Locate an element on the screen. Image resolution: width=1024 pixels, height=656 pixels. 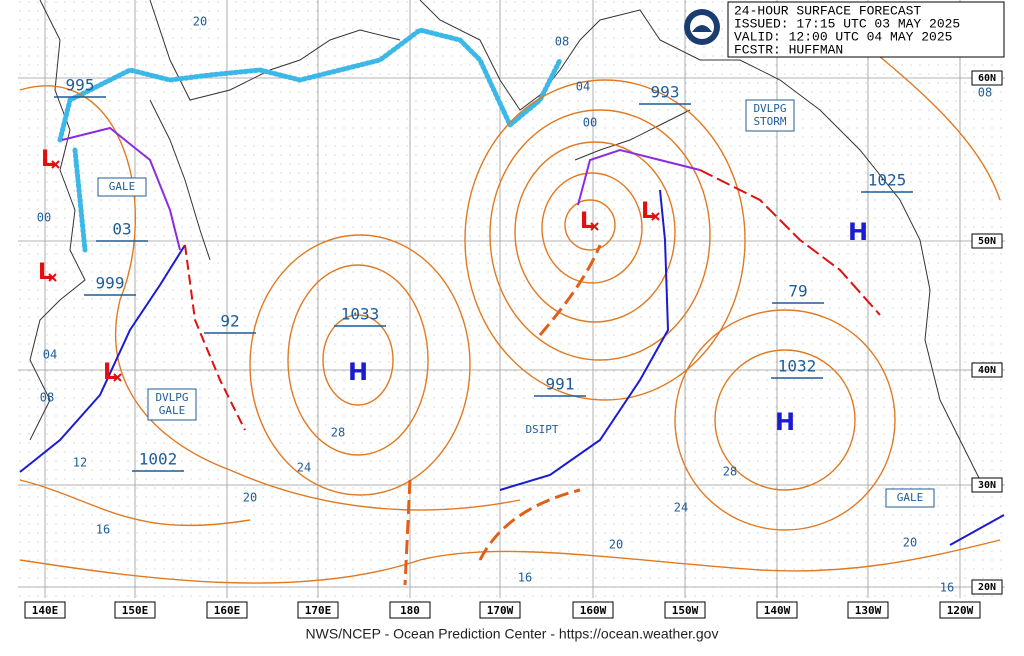
pressure-label: 995 is located at coordinates (80, 85).